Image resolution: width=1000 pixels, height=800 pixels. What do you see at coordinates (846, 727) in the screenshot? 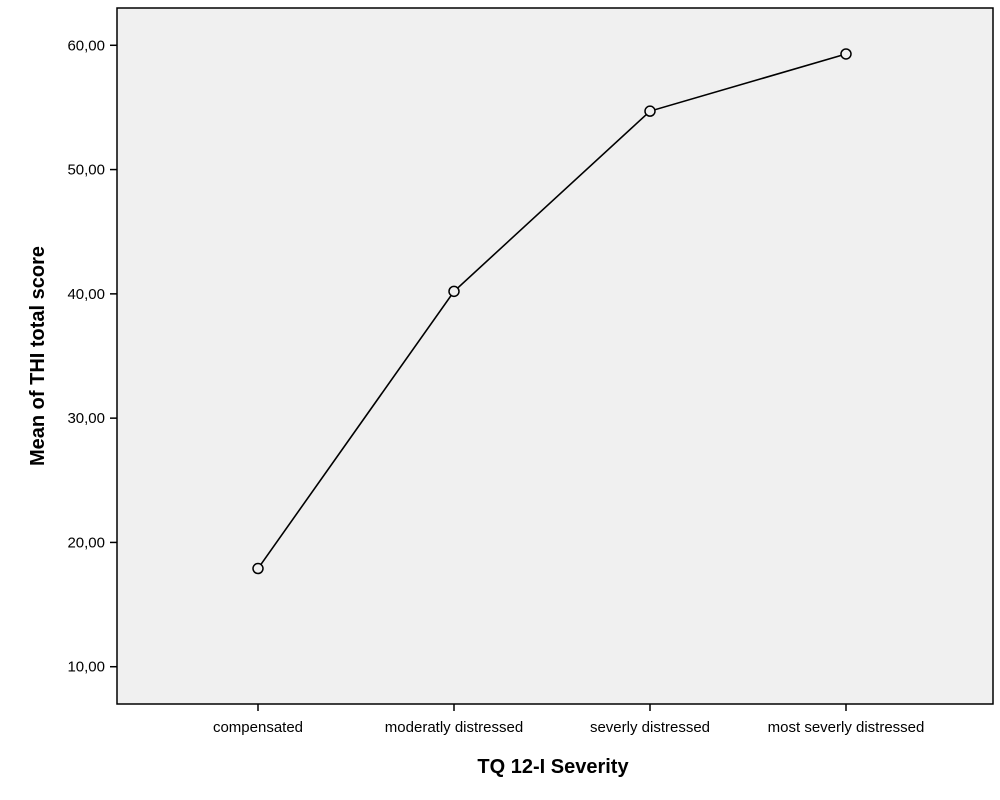
I see `x-tick-label: most severly distressed` at bounding box center [846, 727].